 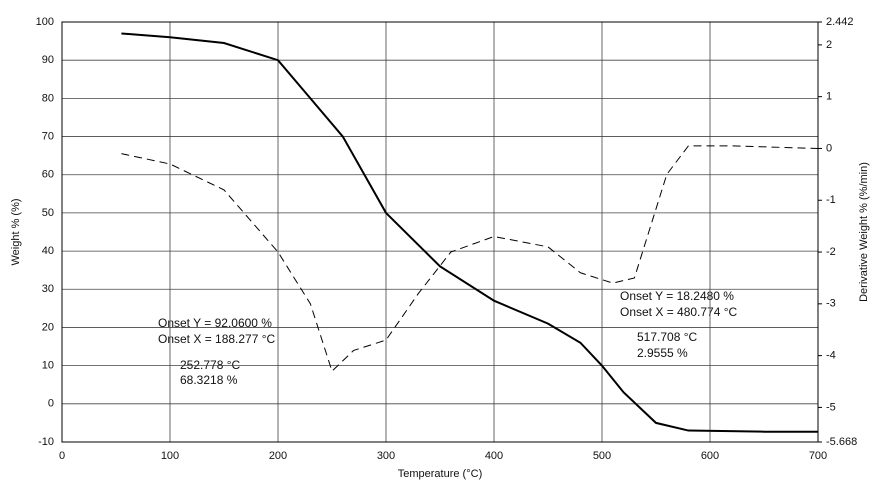 I want to click on y-tick-label: 30, so click(x=48, y=289).